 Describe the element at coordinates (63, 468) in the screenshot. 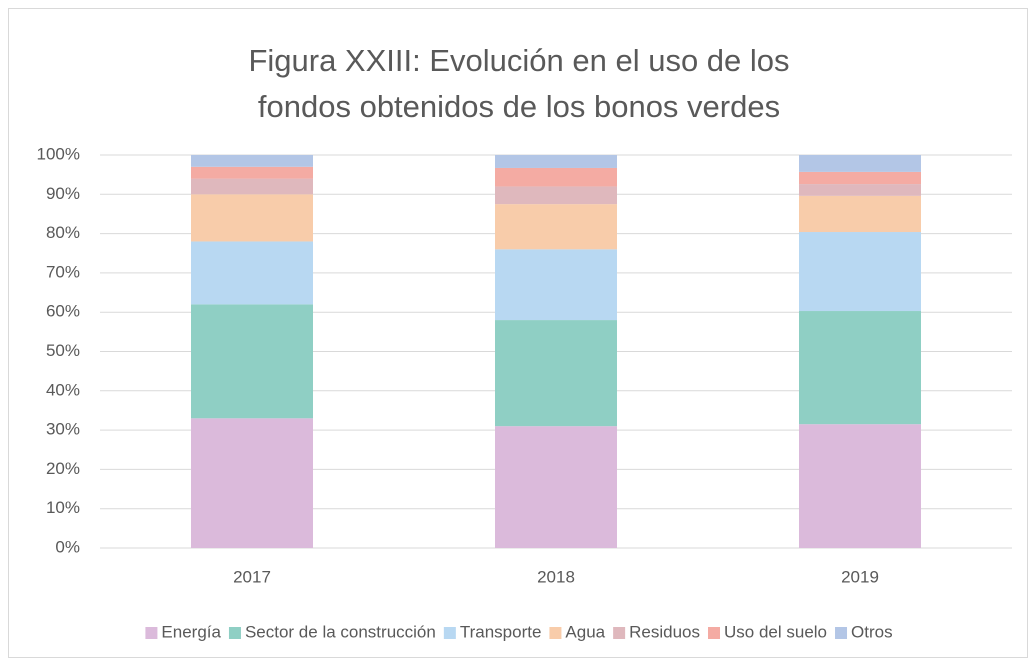

I see `y-tick-label: 20%` at that location.